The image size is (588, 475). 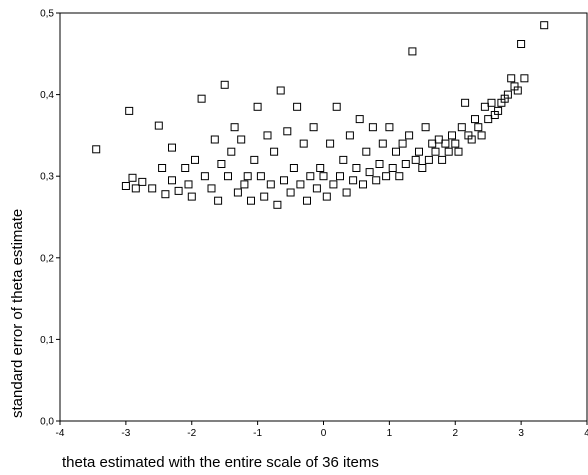 I want to click on y-tick-label: 0,3, so click(x=47, y=177).